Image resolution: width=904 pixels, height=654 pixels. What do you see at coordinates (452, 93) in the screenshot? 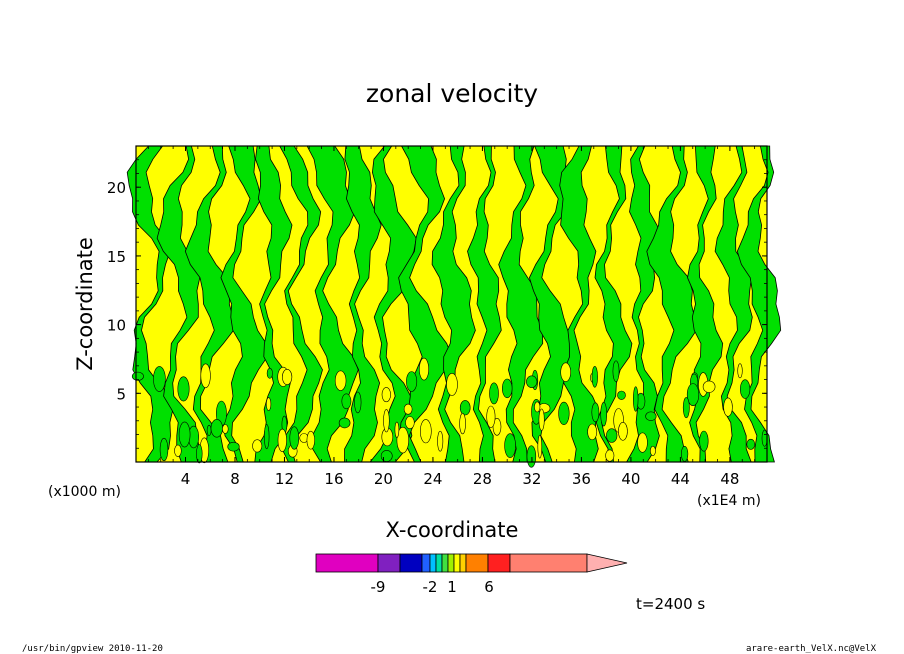
I see `chart-title: zonal velocity` at bounding box center [452, 93].